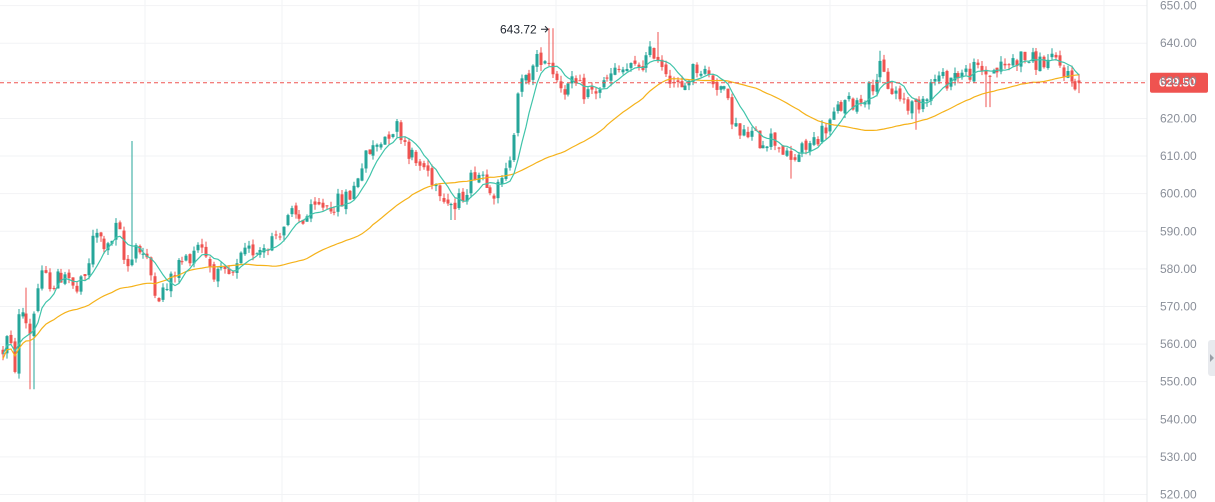  Describe the element at coordinates (545, 29) in the screenshot. I see `arrow-right-icon` at that location.